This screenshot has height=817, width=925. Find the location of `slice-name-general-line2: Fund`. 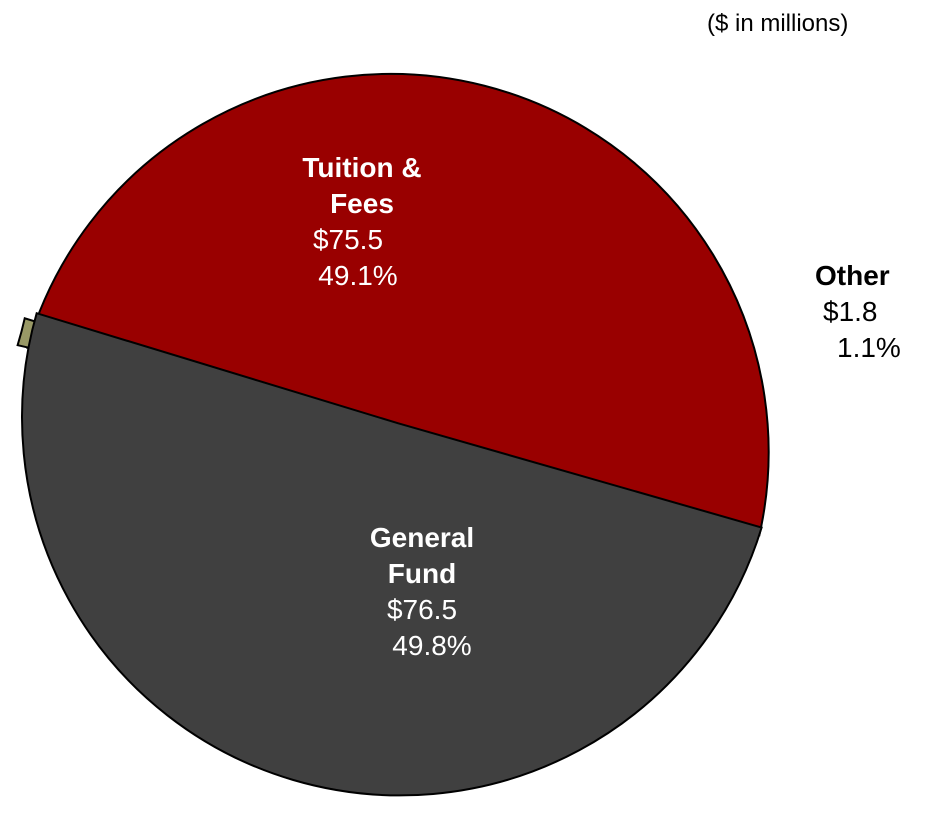

slice-name-general-line2: Fund is located at coordinates (422, 573).